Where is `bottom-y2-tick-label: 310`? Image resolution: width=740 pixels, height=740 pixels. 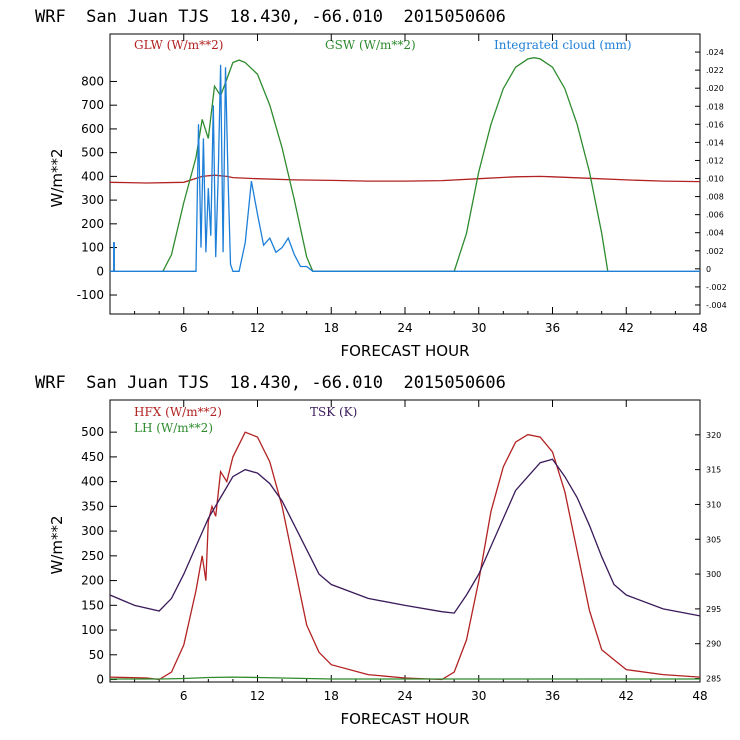
bottom-y2-tick-label: 310 is located at coordinates (713, 504).